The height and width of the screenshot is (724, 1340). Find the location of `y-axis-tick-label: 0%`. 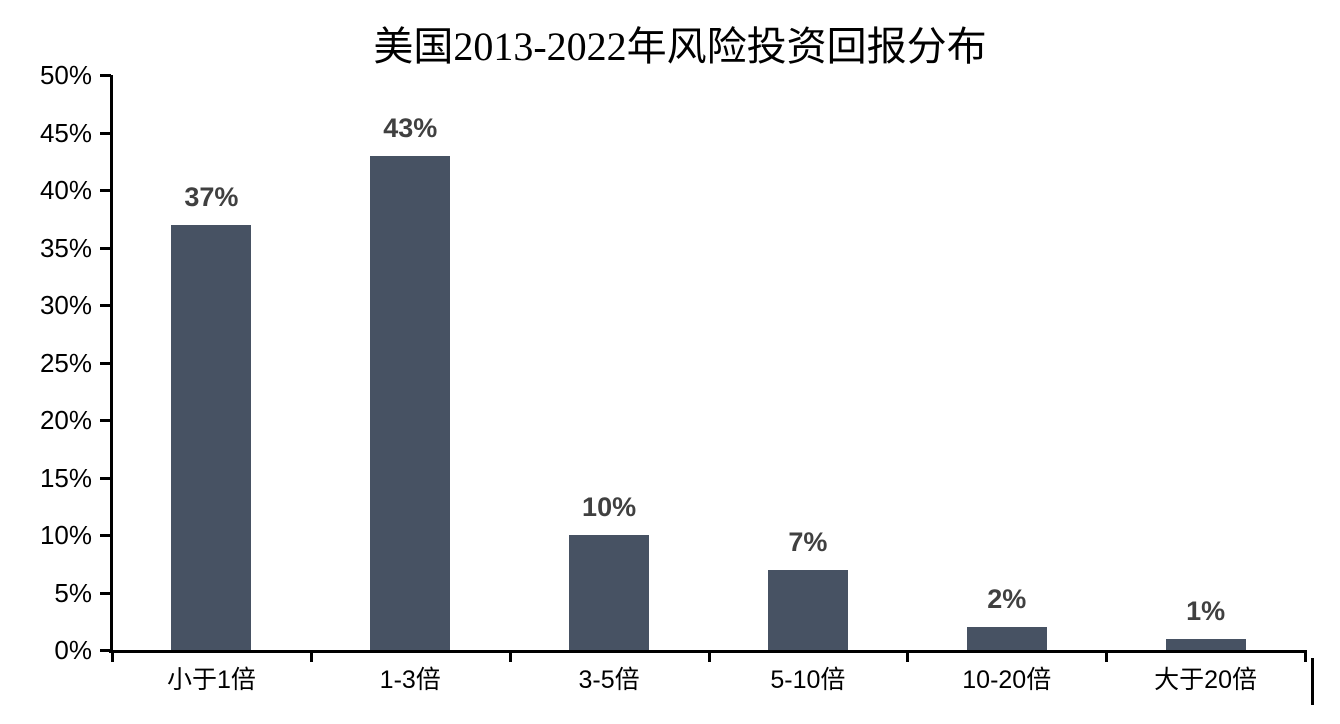

y-axis-tick-label: 0% is located at coordinates (73, 650).